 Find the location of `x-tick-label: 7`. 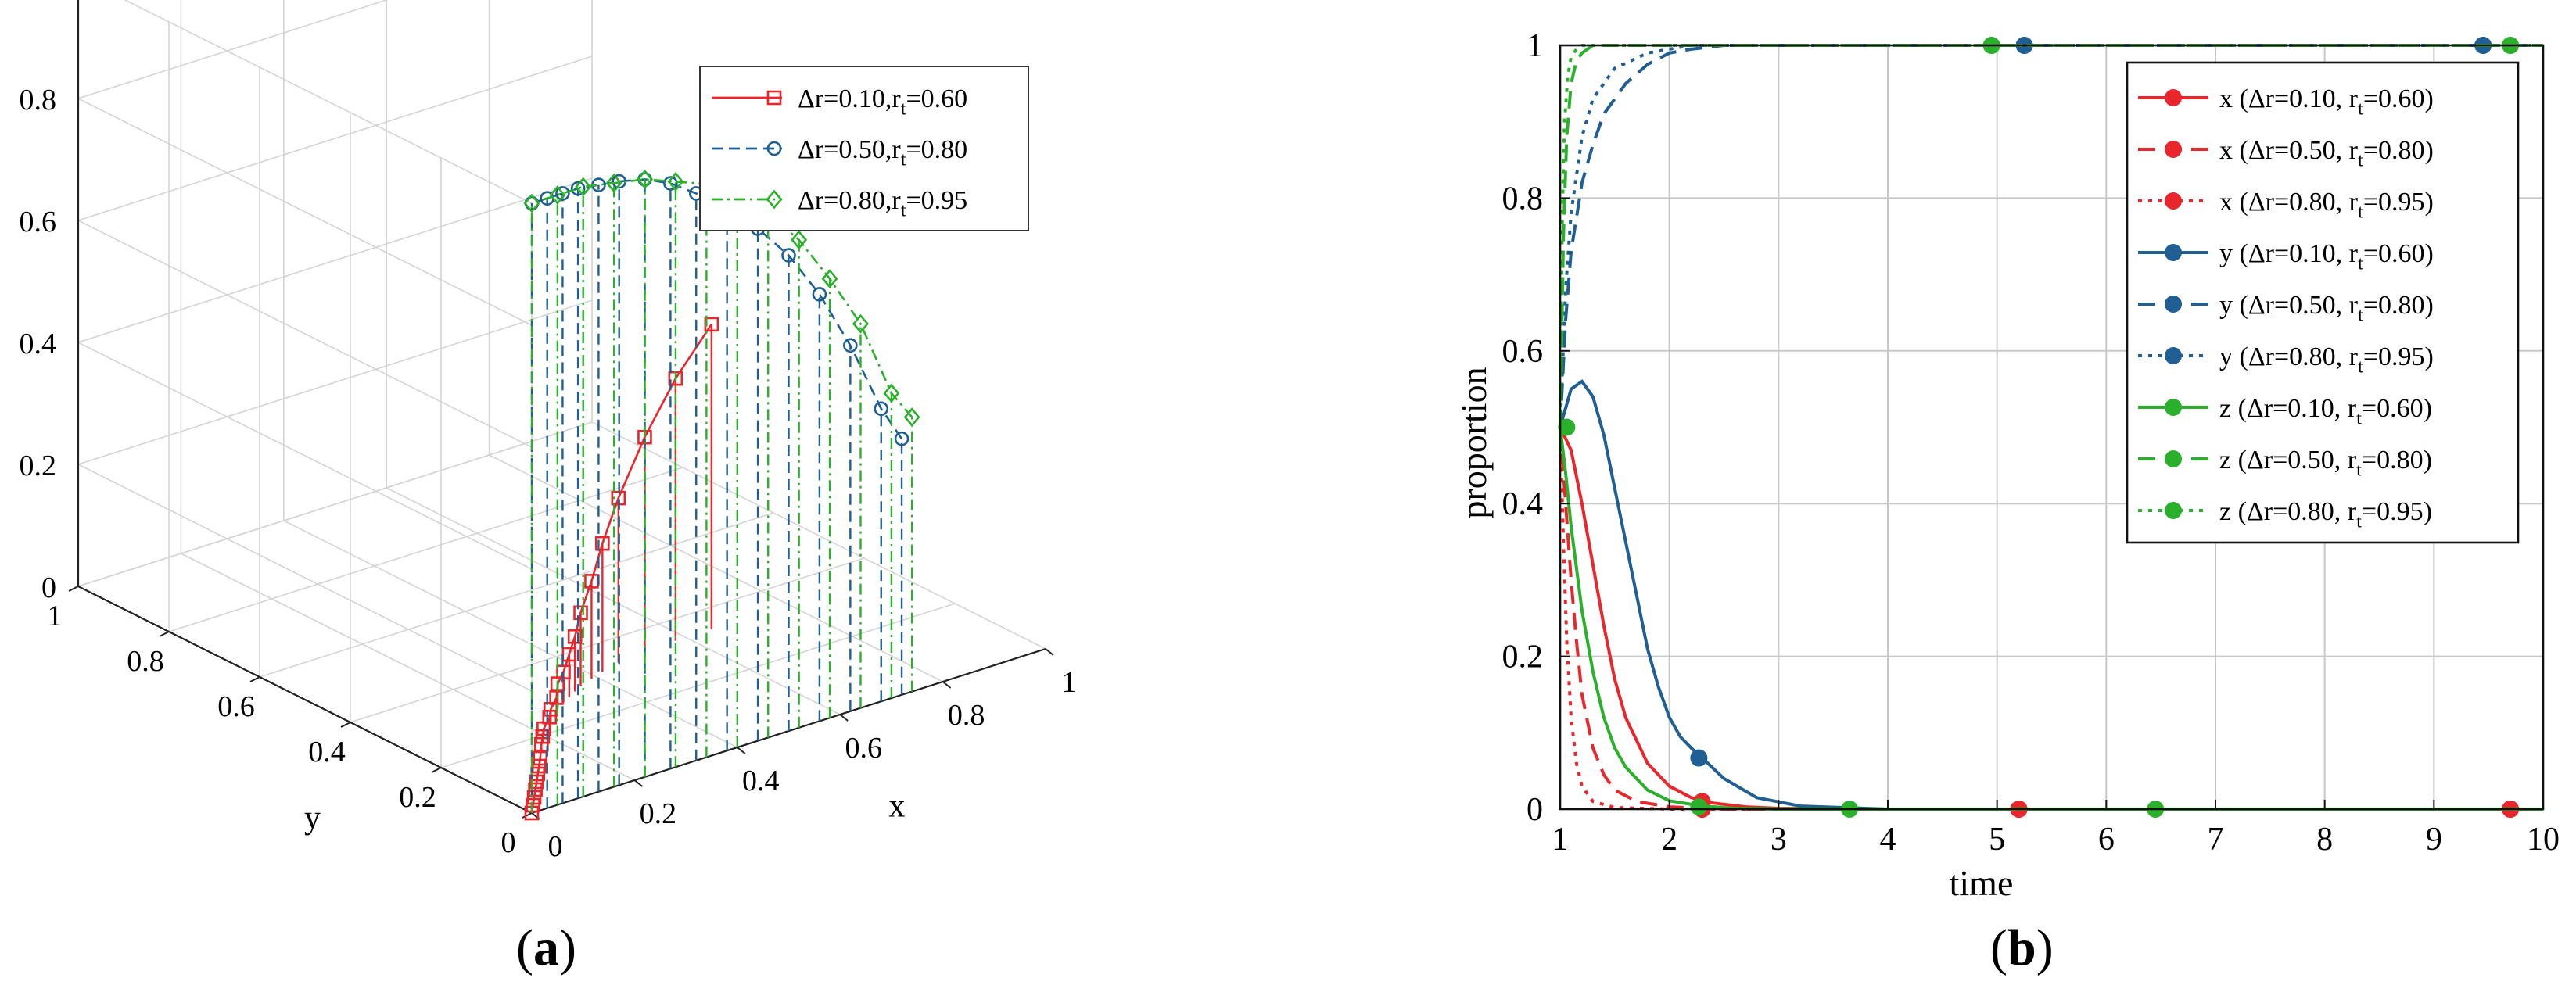

x-tick-label: 7 is located at coordinates (2216, 840).